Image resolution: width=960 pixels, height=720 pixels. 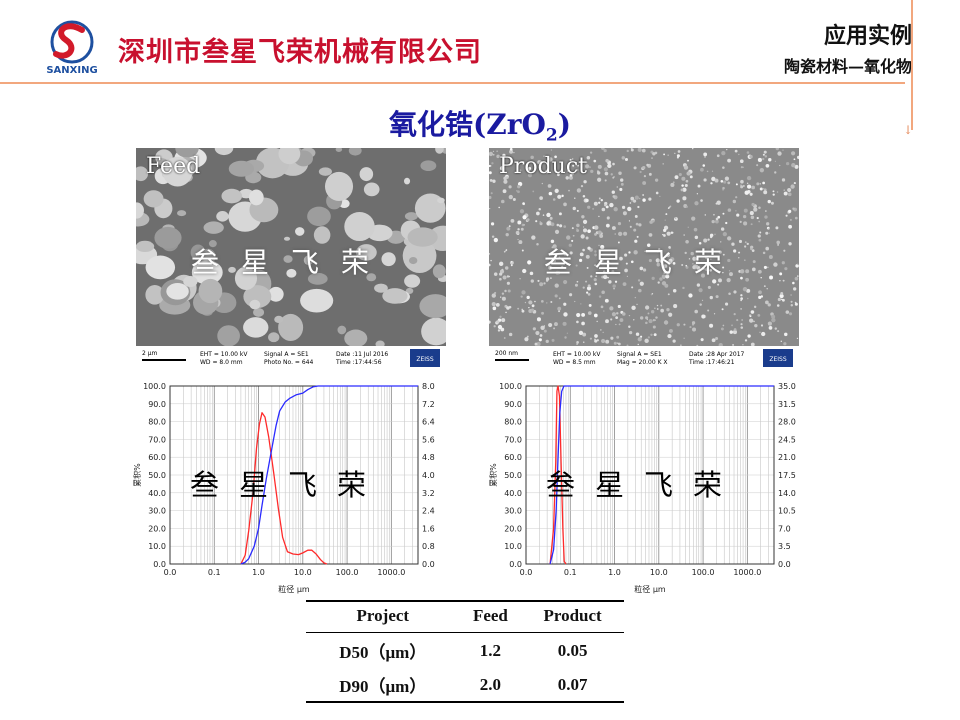 What do you see at coordinates (908, 130) in the screenshot?
I see `down-arrow-icon: ↓` at bounding box center [908, 130].